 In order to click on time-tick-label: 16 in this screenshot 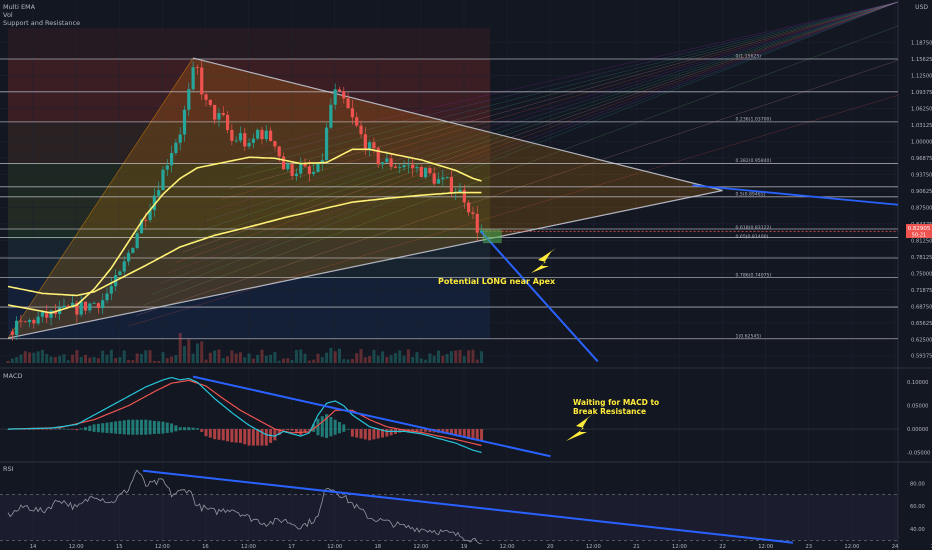, I will do `click(205, 547)`.